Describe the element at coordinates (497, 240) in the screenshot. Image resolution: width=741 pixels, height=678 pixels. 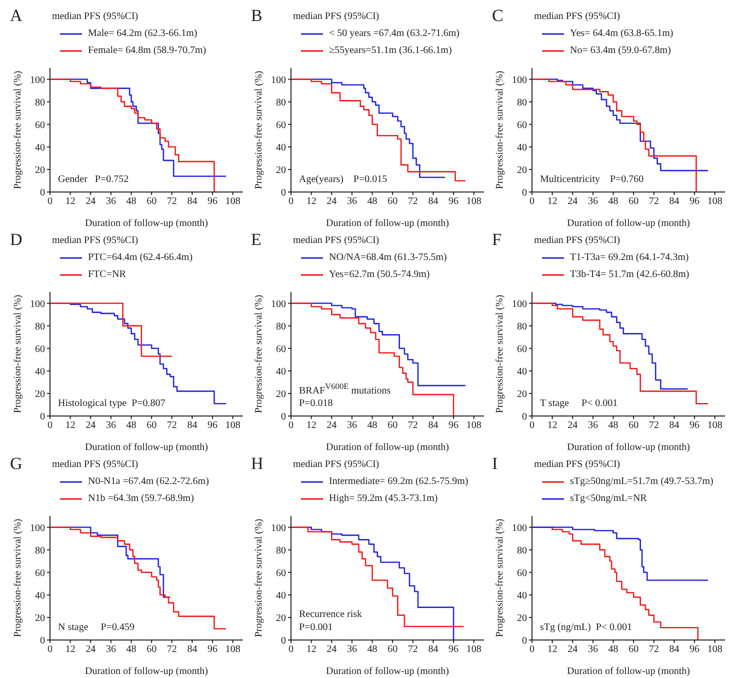
I see `chart-title: F` at that location.